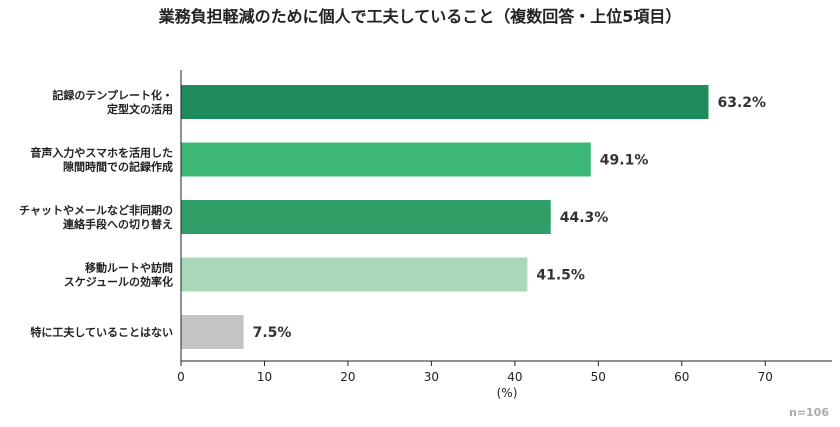  I want to click on category-label: 記録のテンプレート化・, so click(112, 95).